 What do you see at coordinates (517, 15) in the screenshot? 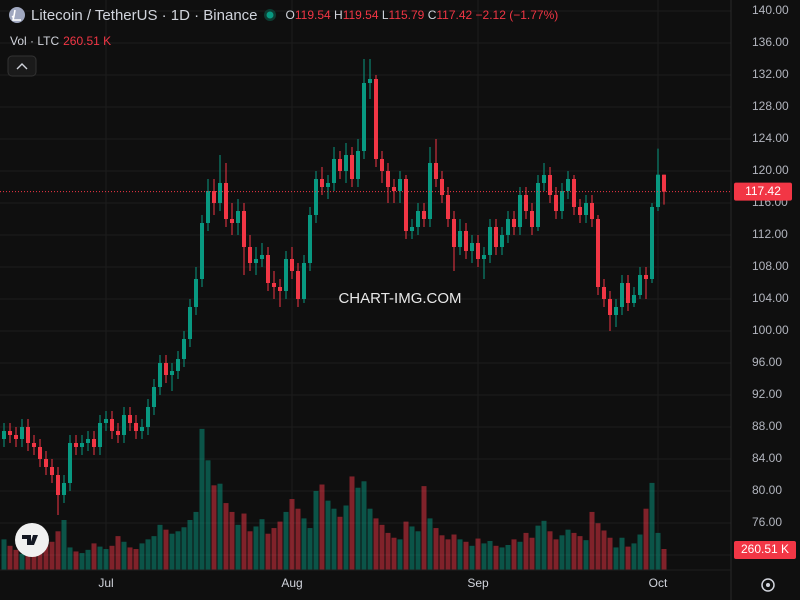
I see `change-value: −2.12 (−1.77%)` at bounding box center [517, 15].